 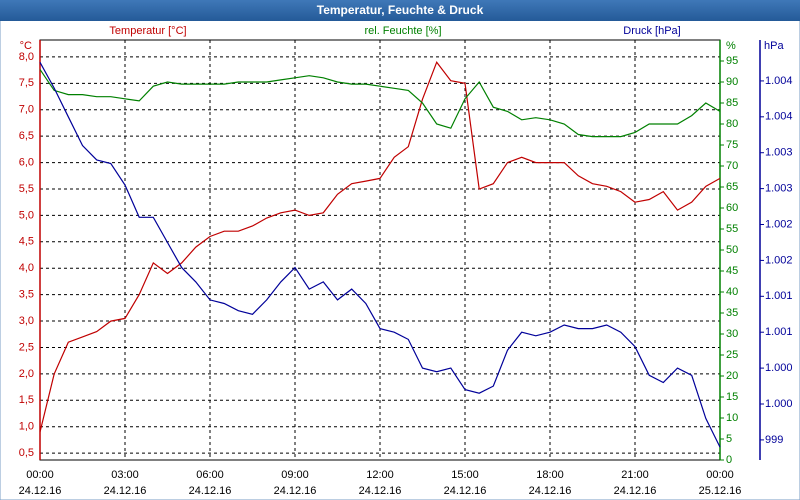 What do you see at coordinates (635, 475) in the screenshot?
I see `x-tick-label: 21:00` at bounding box center [635, 475].